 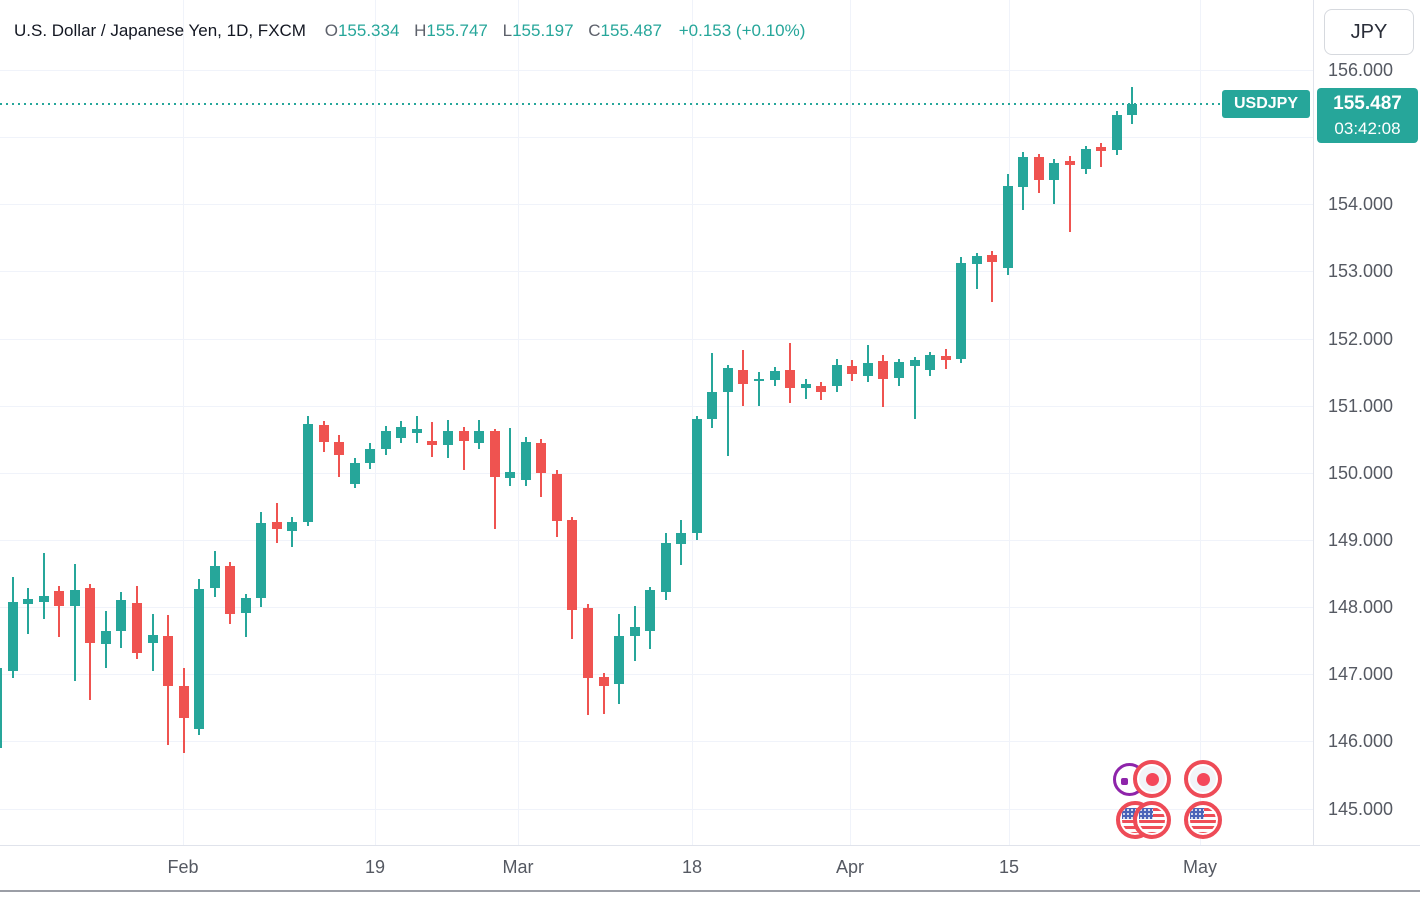 I want to click on price-axis-label: 145.000, so click(x=1361, y=808).